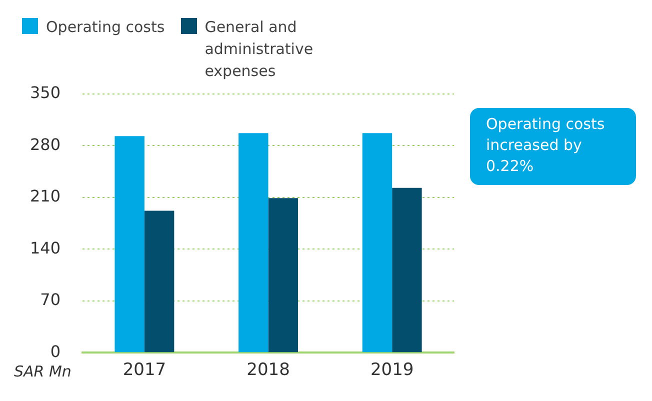 The image size is (652, 401). Describe the element at coordinates (259, 49) in the screenshot. I see `legend-label: General and administrative expenses` at that location.